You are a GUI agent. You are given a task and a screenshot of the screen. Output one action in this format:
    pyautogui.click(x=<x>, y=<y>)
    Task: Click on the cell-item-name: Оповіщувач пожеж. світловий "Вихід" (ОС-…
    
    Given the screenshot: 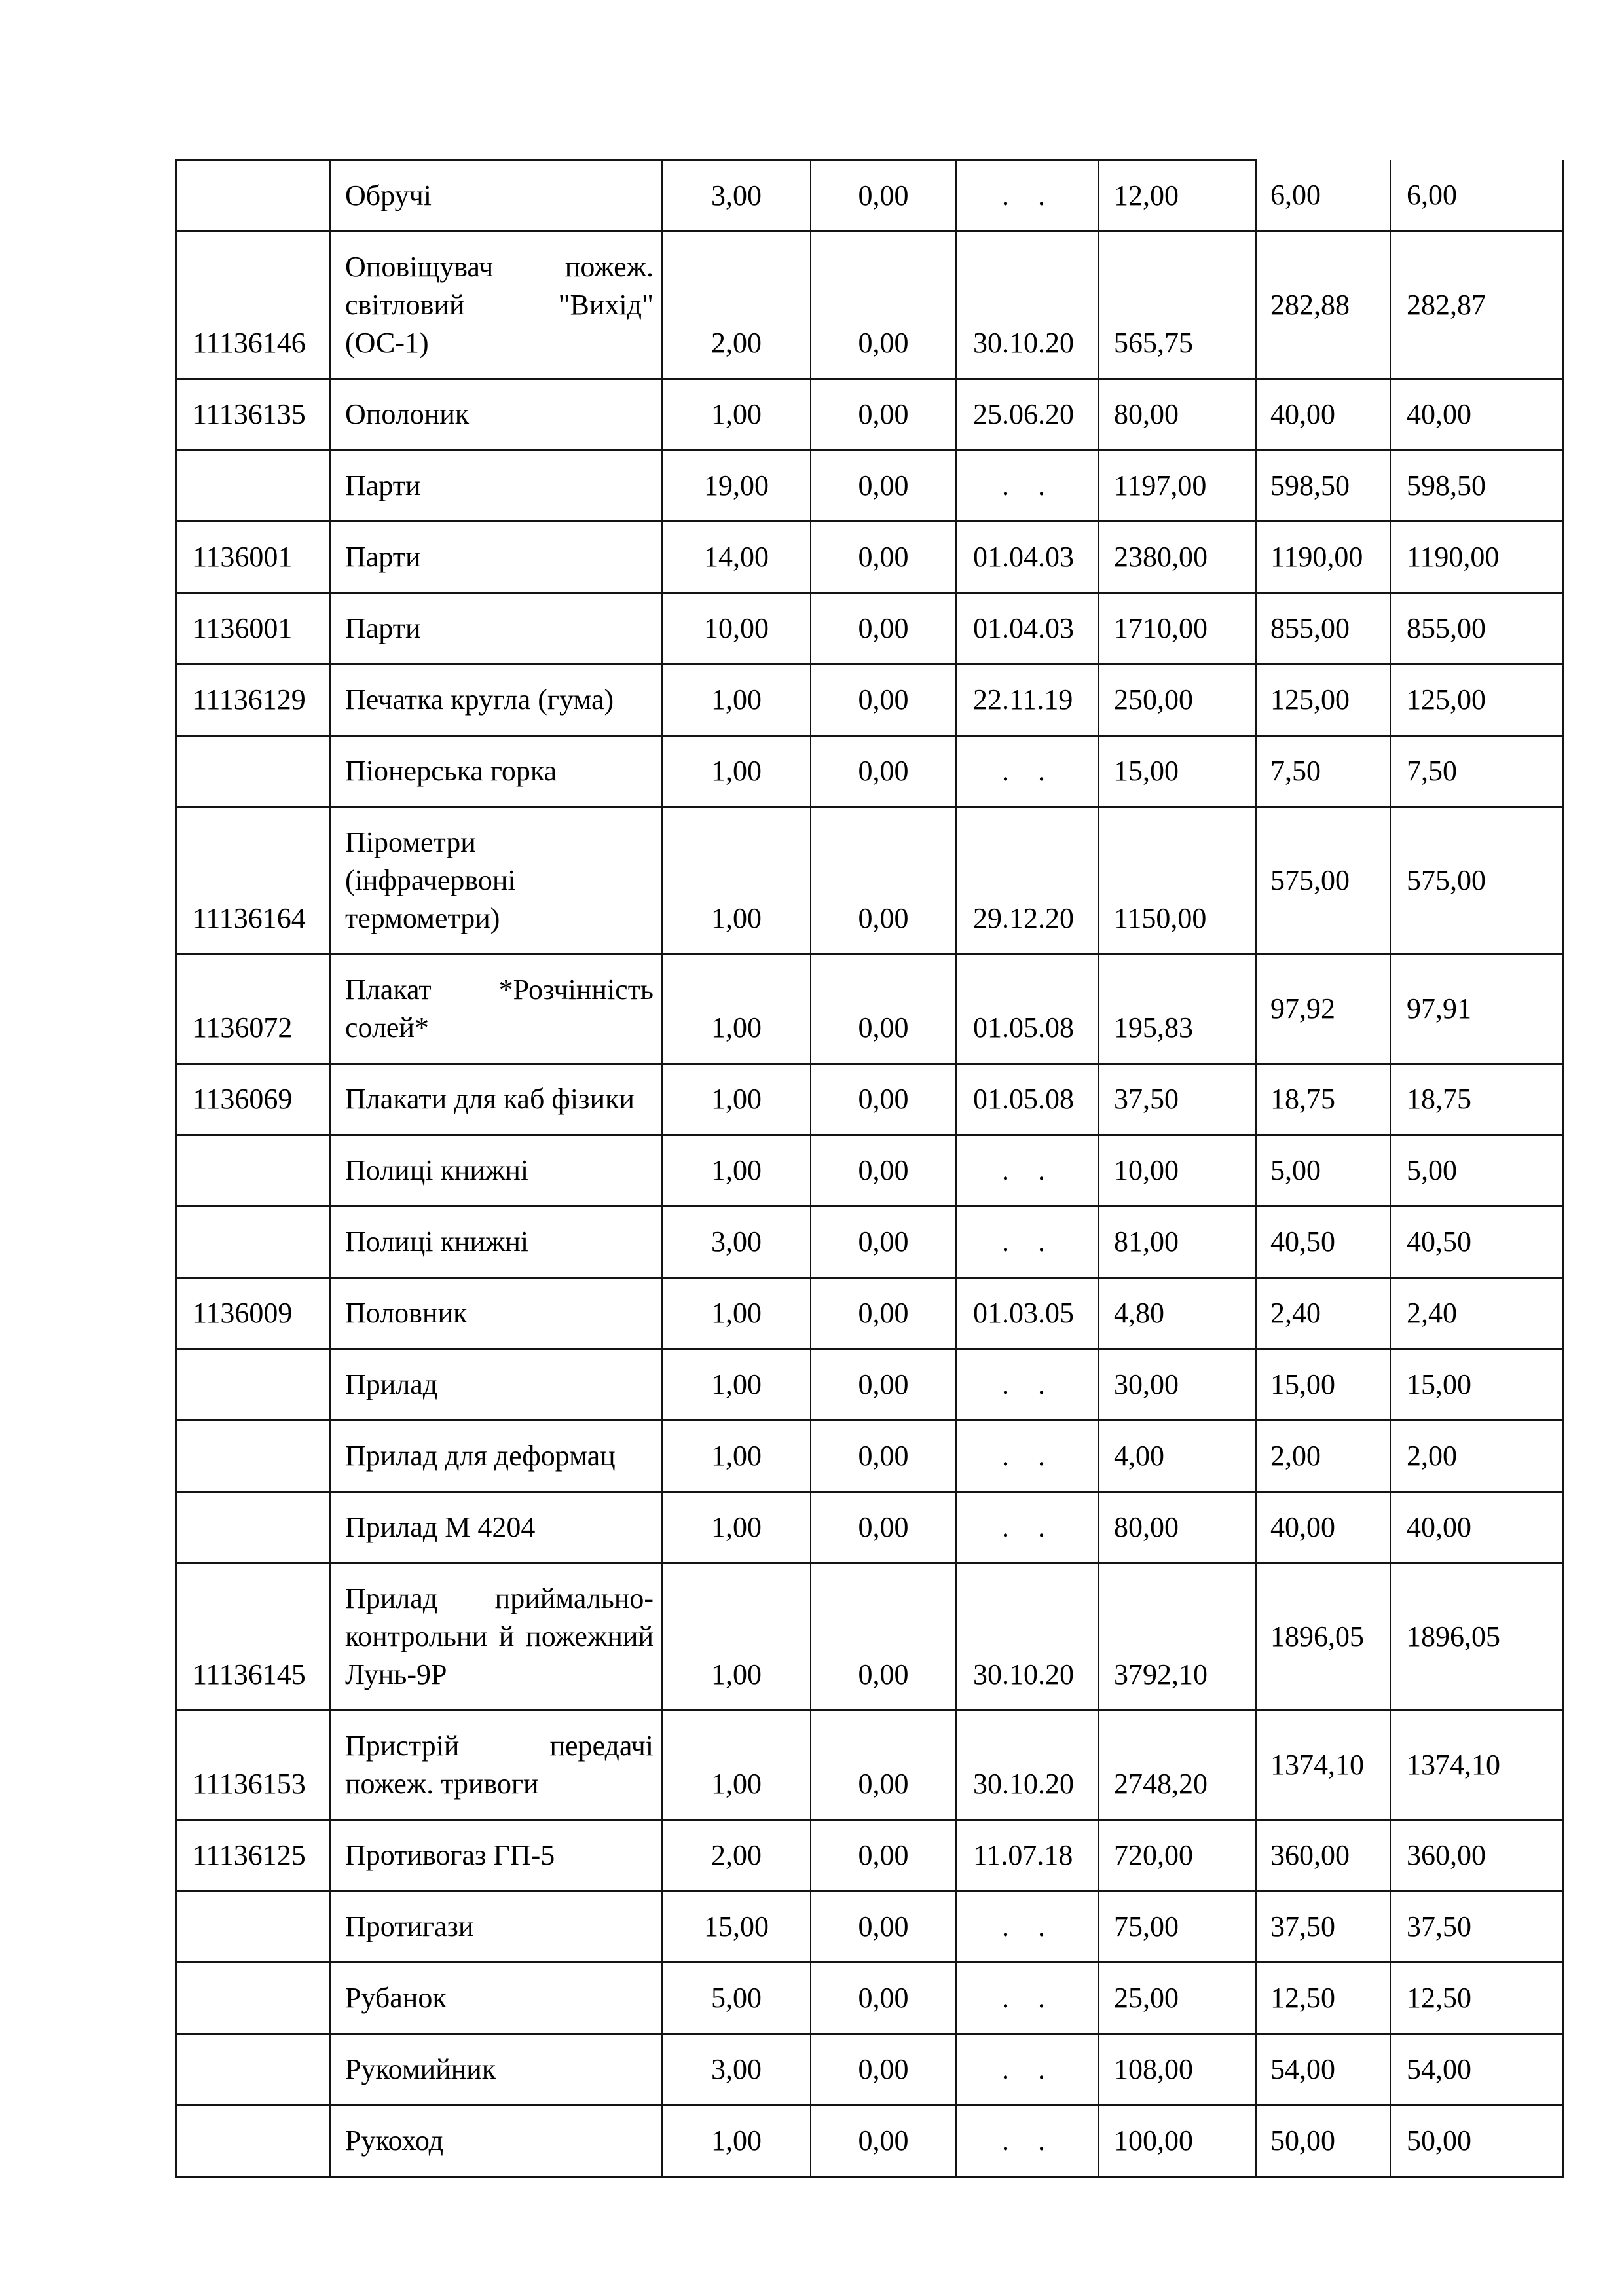 What is the action you would take?
    pyautogui.click(x=496, y=305)
    